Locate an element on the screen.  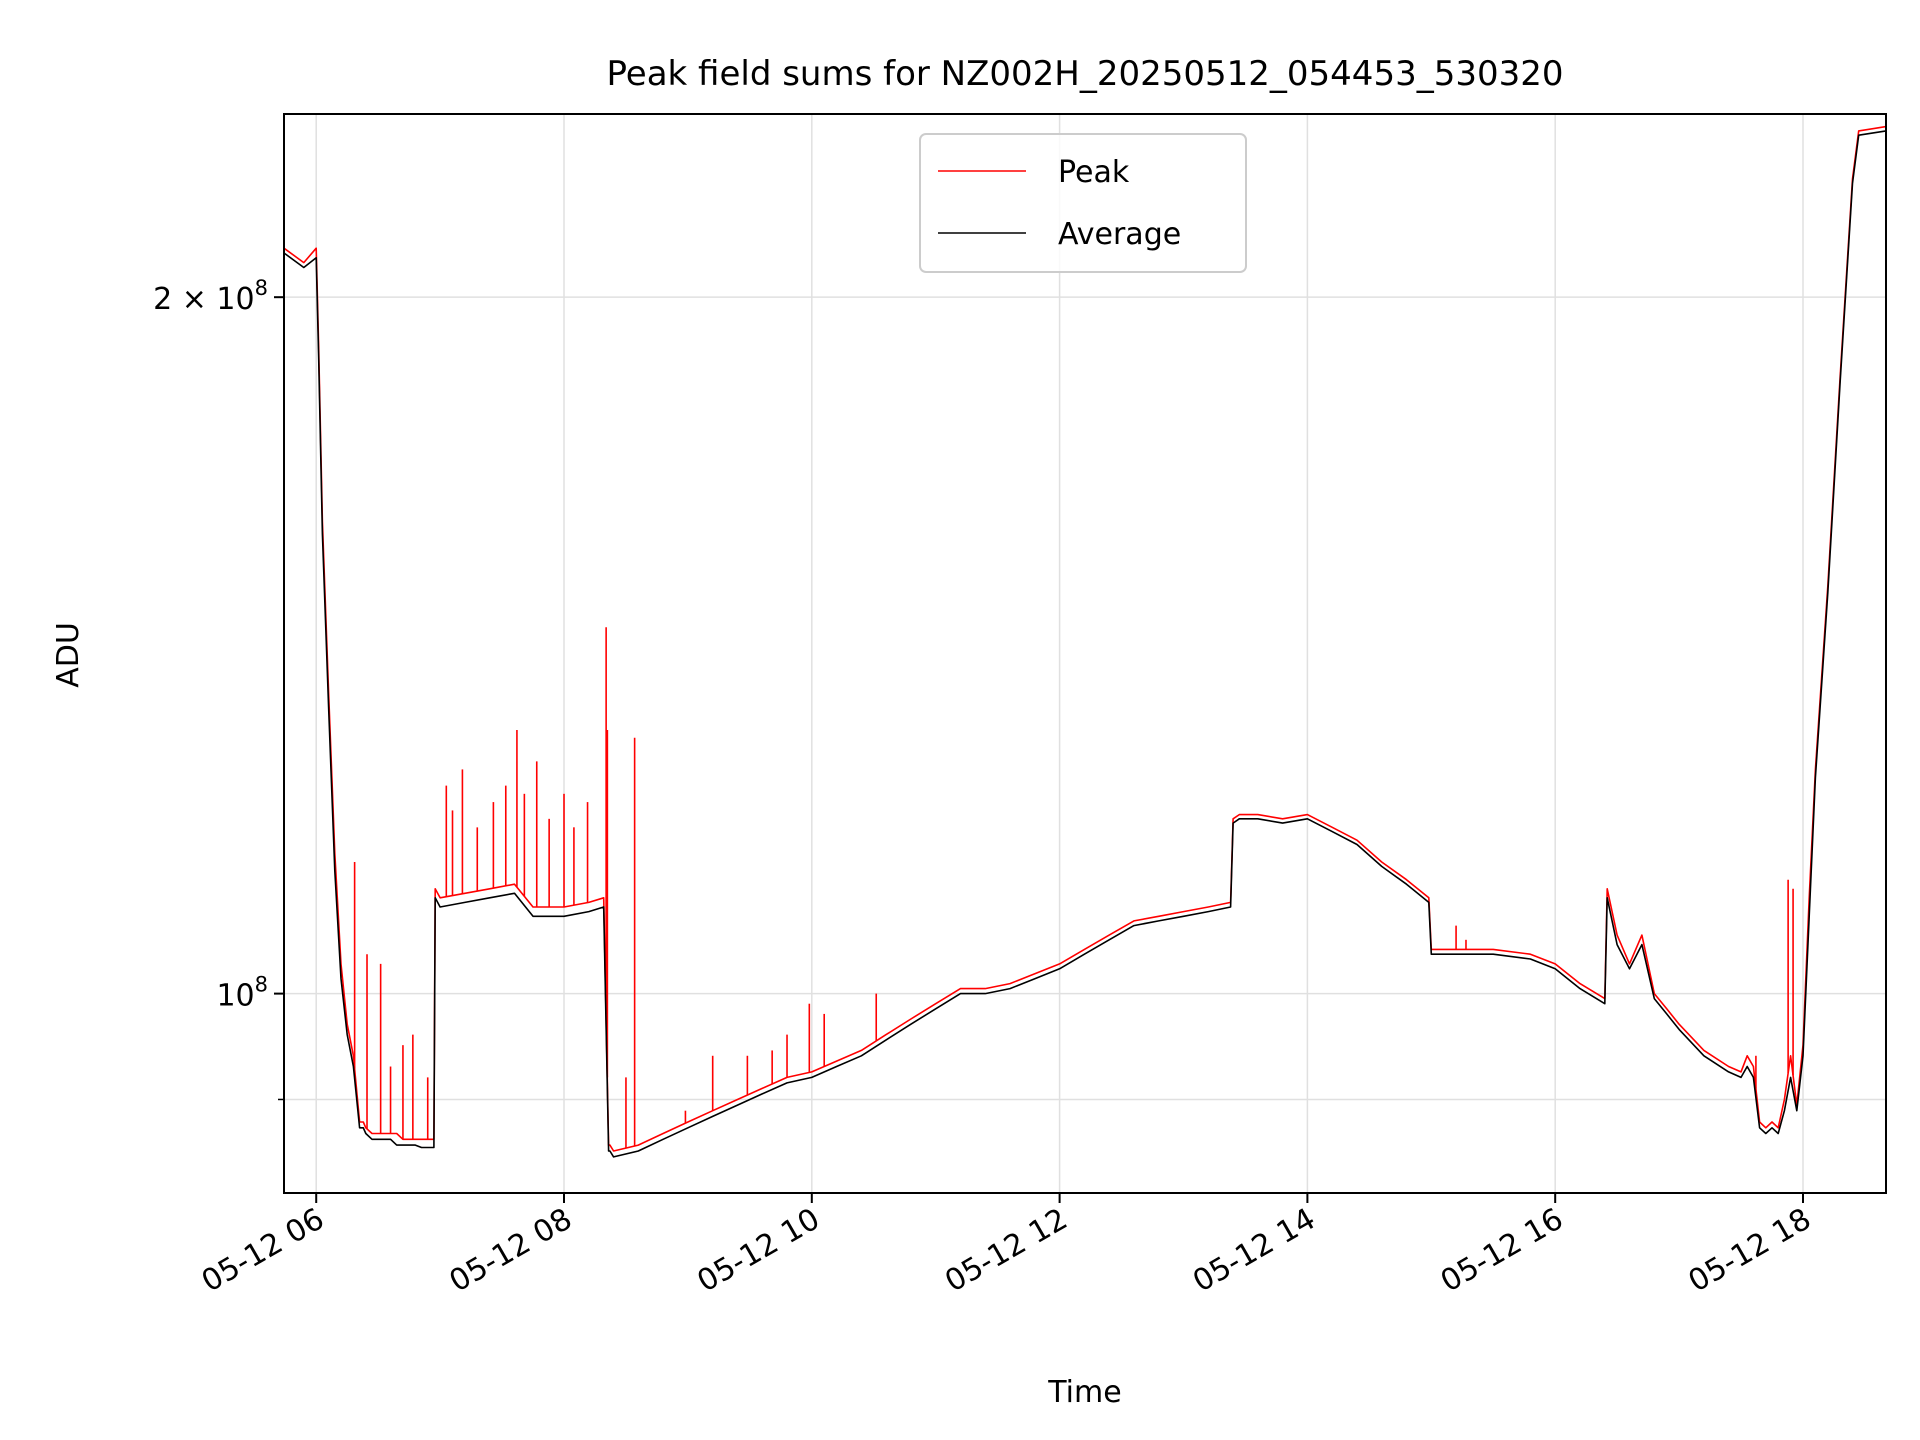
y-axis-label: ADU is located at coordinates (68, 655).